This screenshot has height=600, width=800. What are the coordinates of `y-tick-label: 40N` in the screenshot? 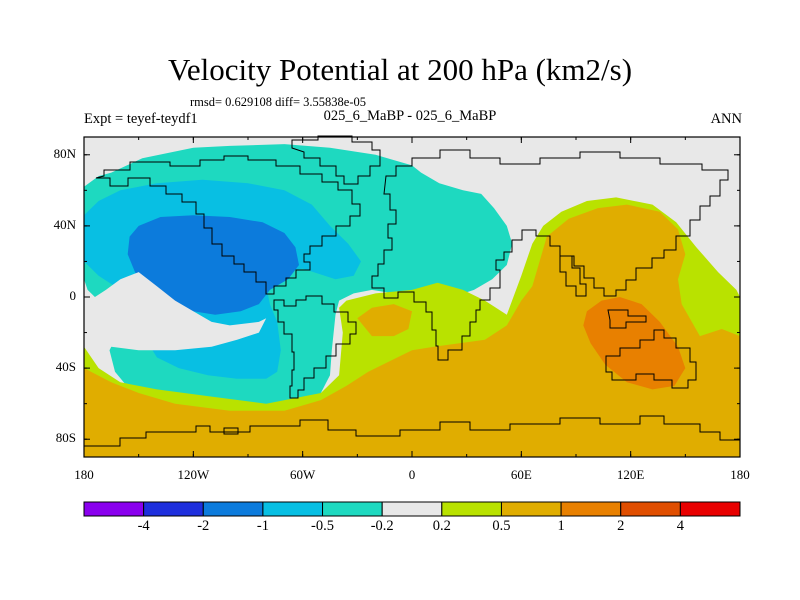 It's located at (64, 224).